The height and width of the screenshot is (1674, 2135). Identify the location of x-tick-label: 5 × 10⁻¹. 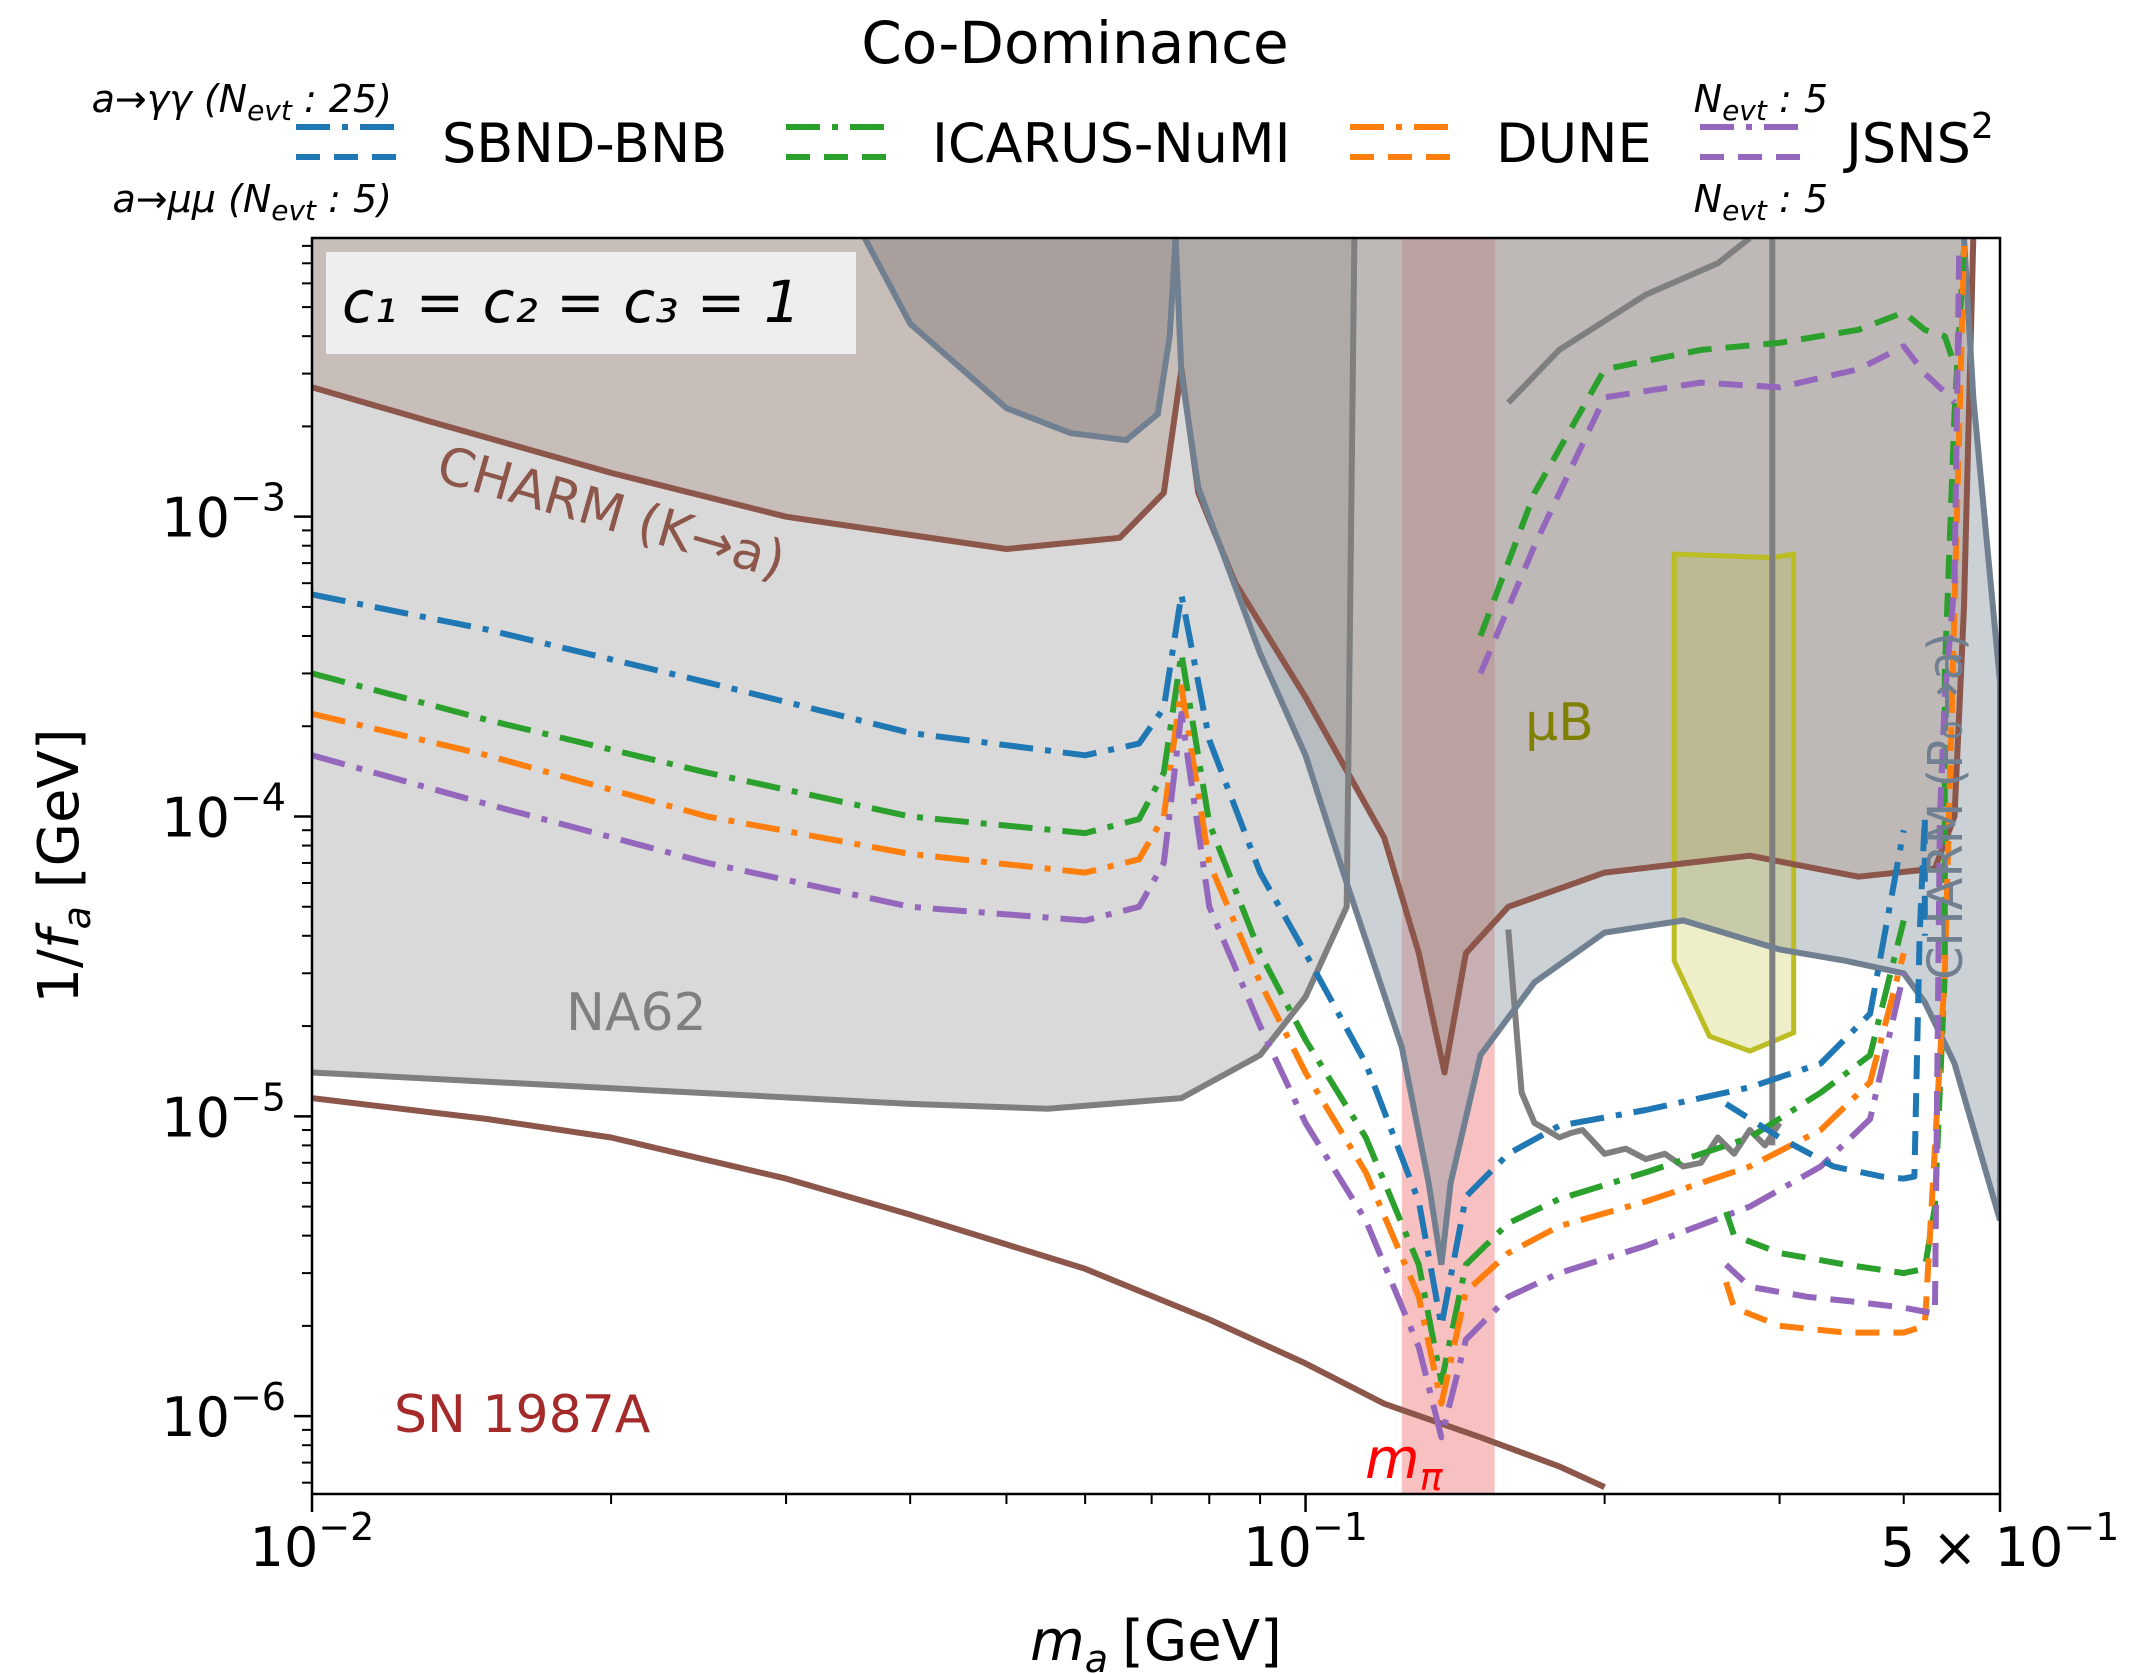
(2000, 1542).